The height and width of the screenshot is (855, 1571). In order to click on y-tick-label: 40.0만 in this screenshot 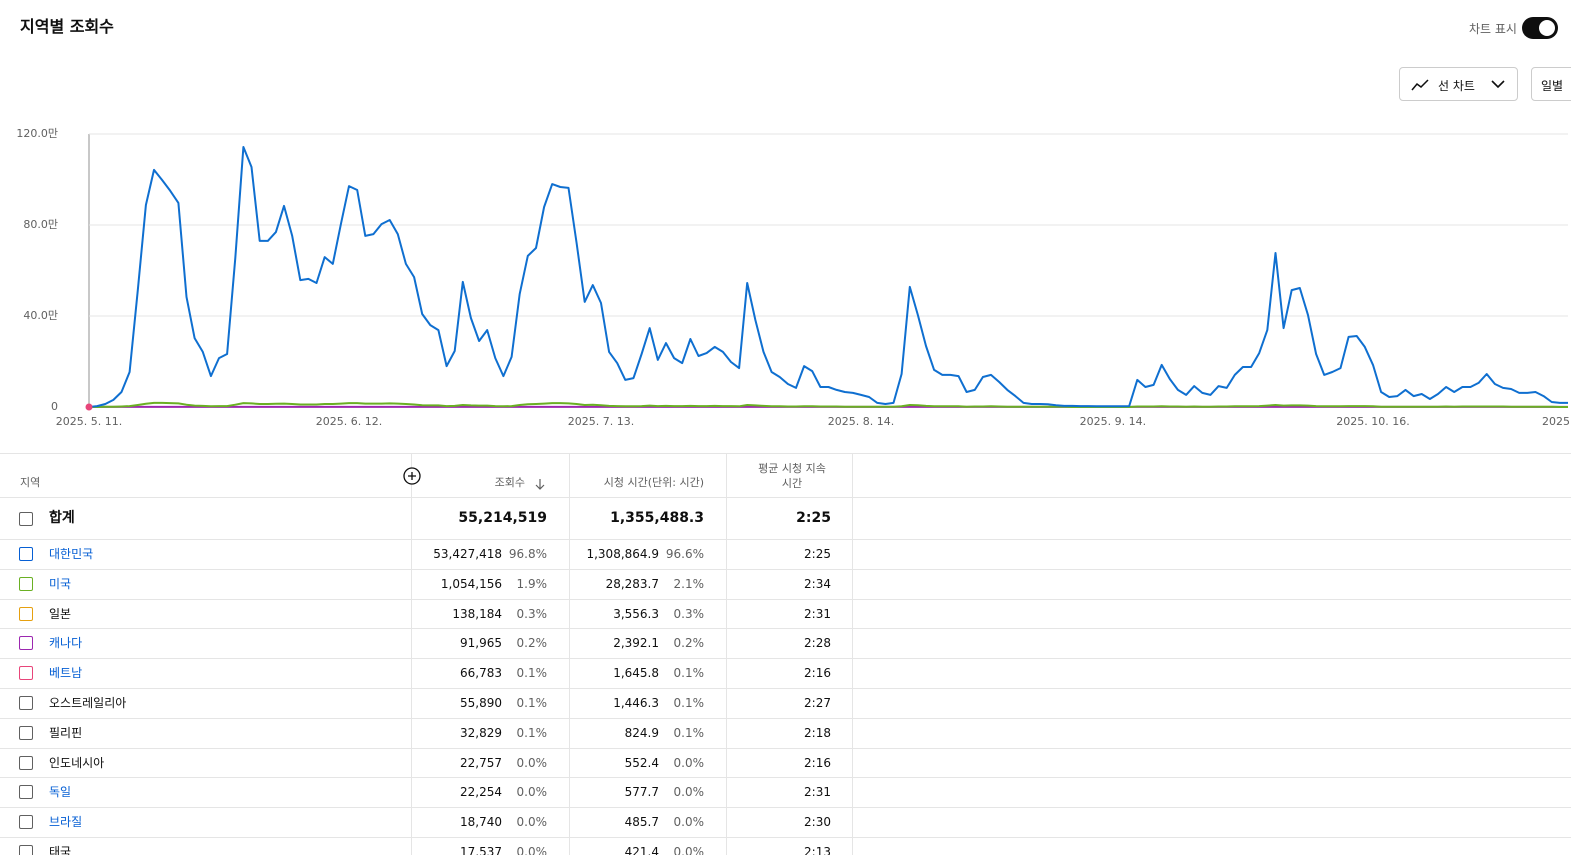, I will do `click(40, 315)`.